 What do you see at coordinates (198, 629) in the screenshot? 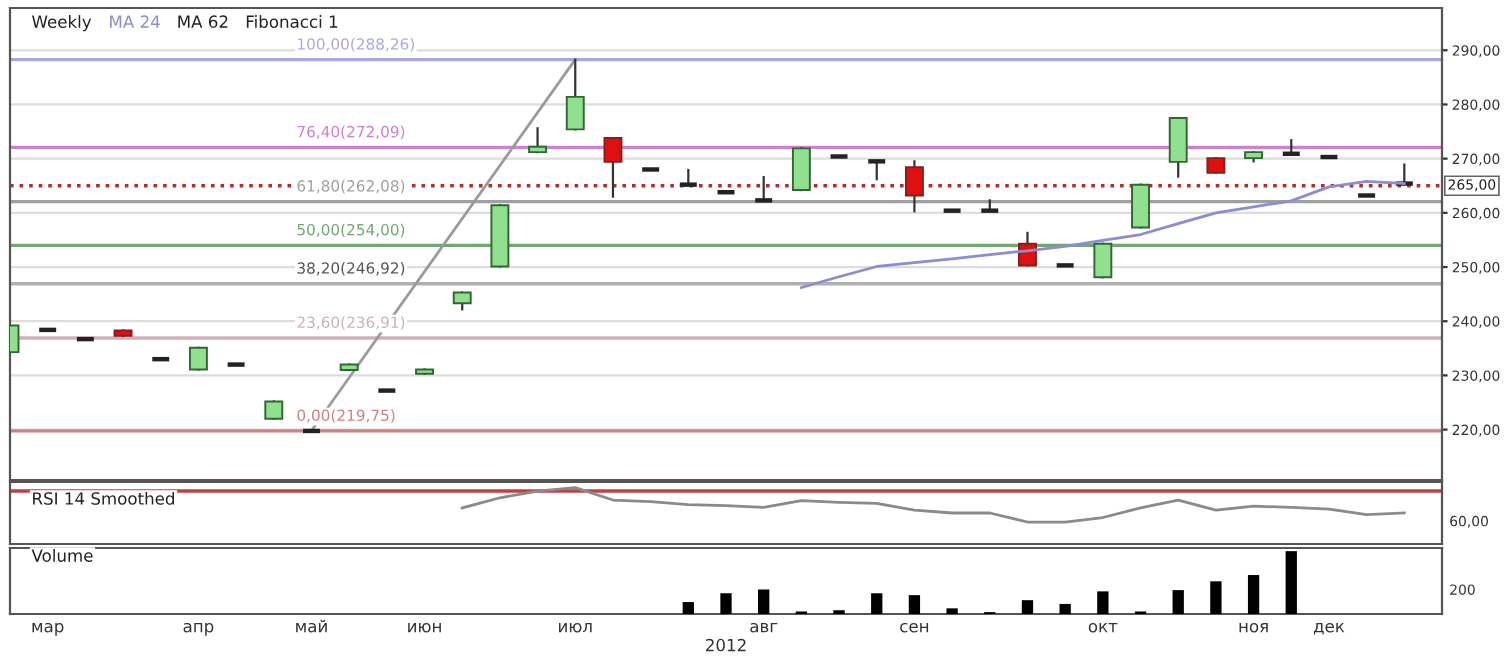
I see `x-tick-label: апр` at bounding box center [198, 629].